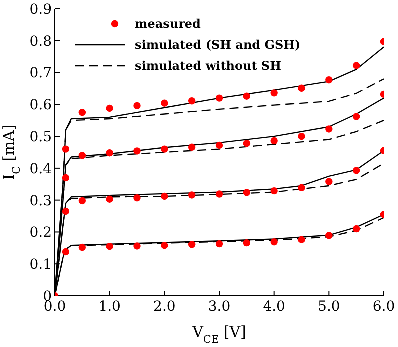 The height and width of the screenshot is (347, 398). Describe the element at coordinates (41, 138) in the screenshot. I see `y-tick-label: 0.5` at that location.